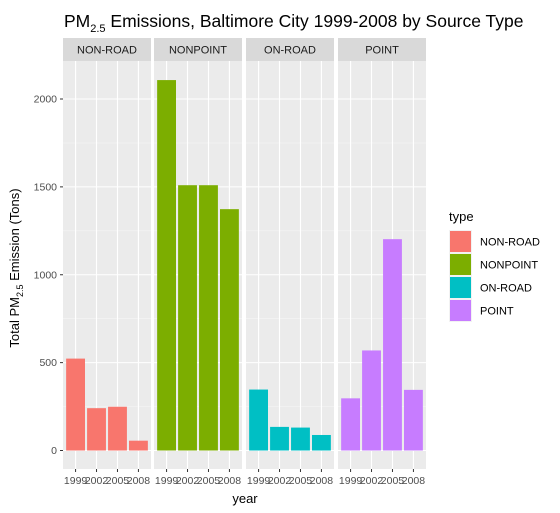 The width and height of the screenshot is (560, 513). I want to click on bar-on-road-1999, so click(258, 420).